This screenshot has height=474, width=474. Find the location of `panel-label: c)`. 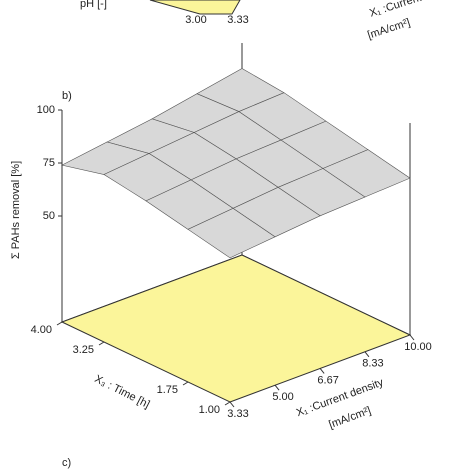

panel-label: c) is located at coordinates (66, 463).